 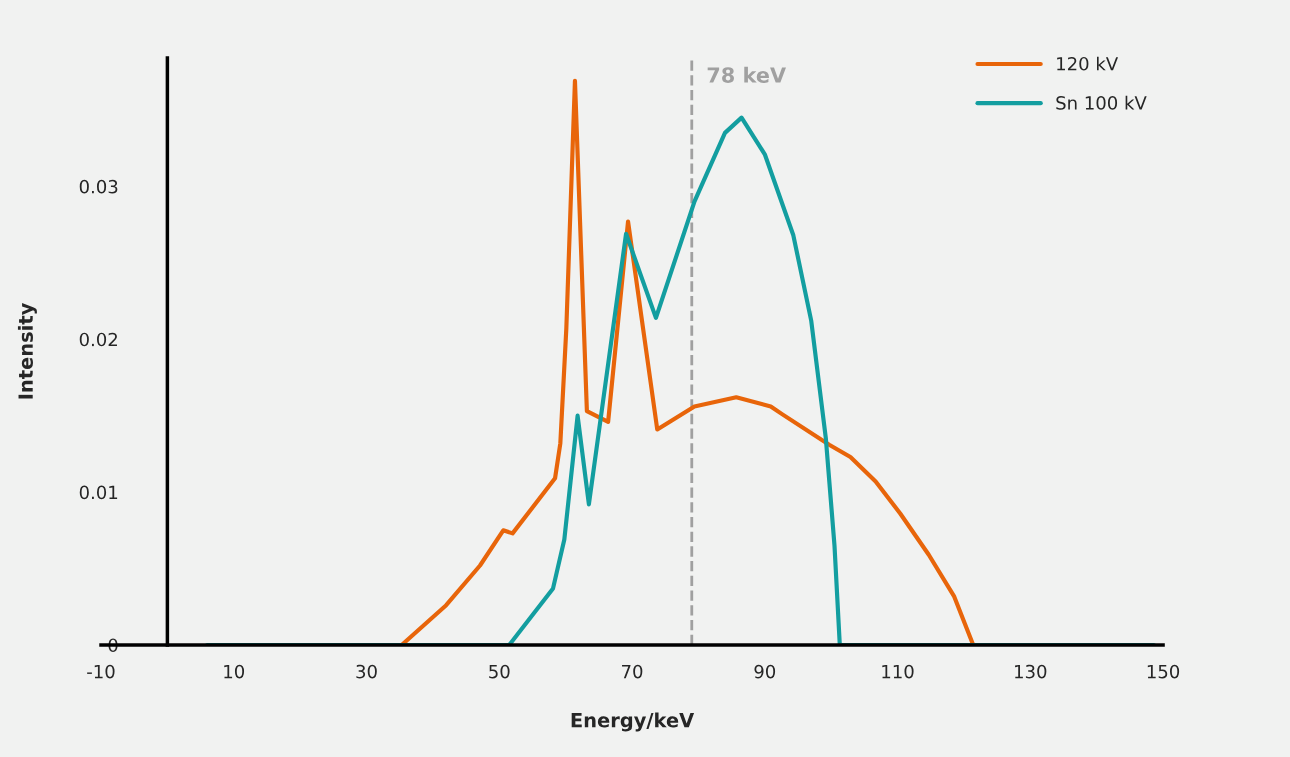 I want to click on x-tick-label: 50, so click(x=499, y=671).